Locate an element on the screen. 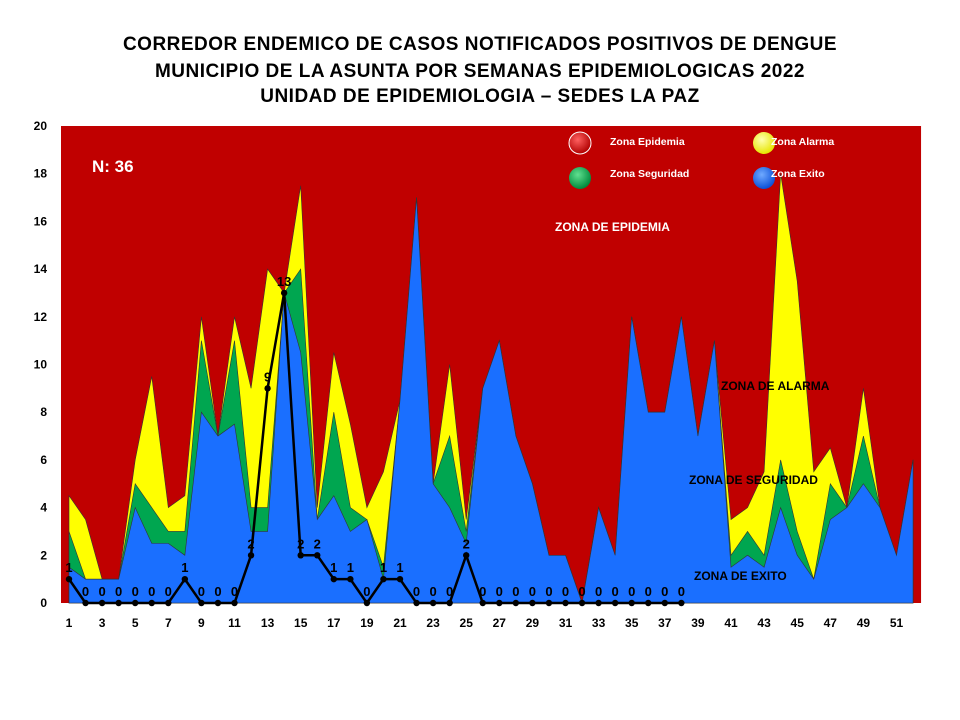 The height and width of the screenshot is (720, 960). x-tick-label: 11 is located at coordinates (234, 623).